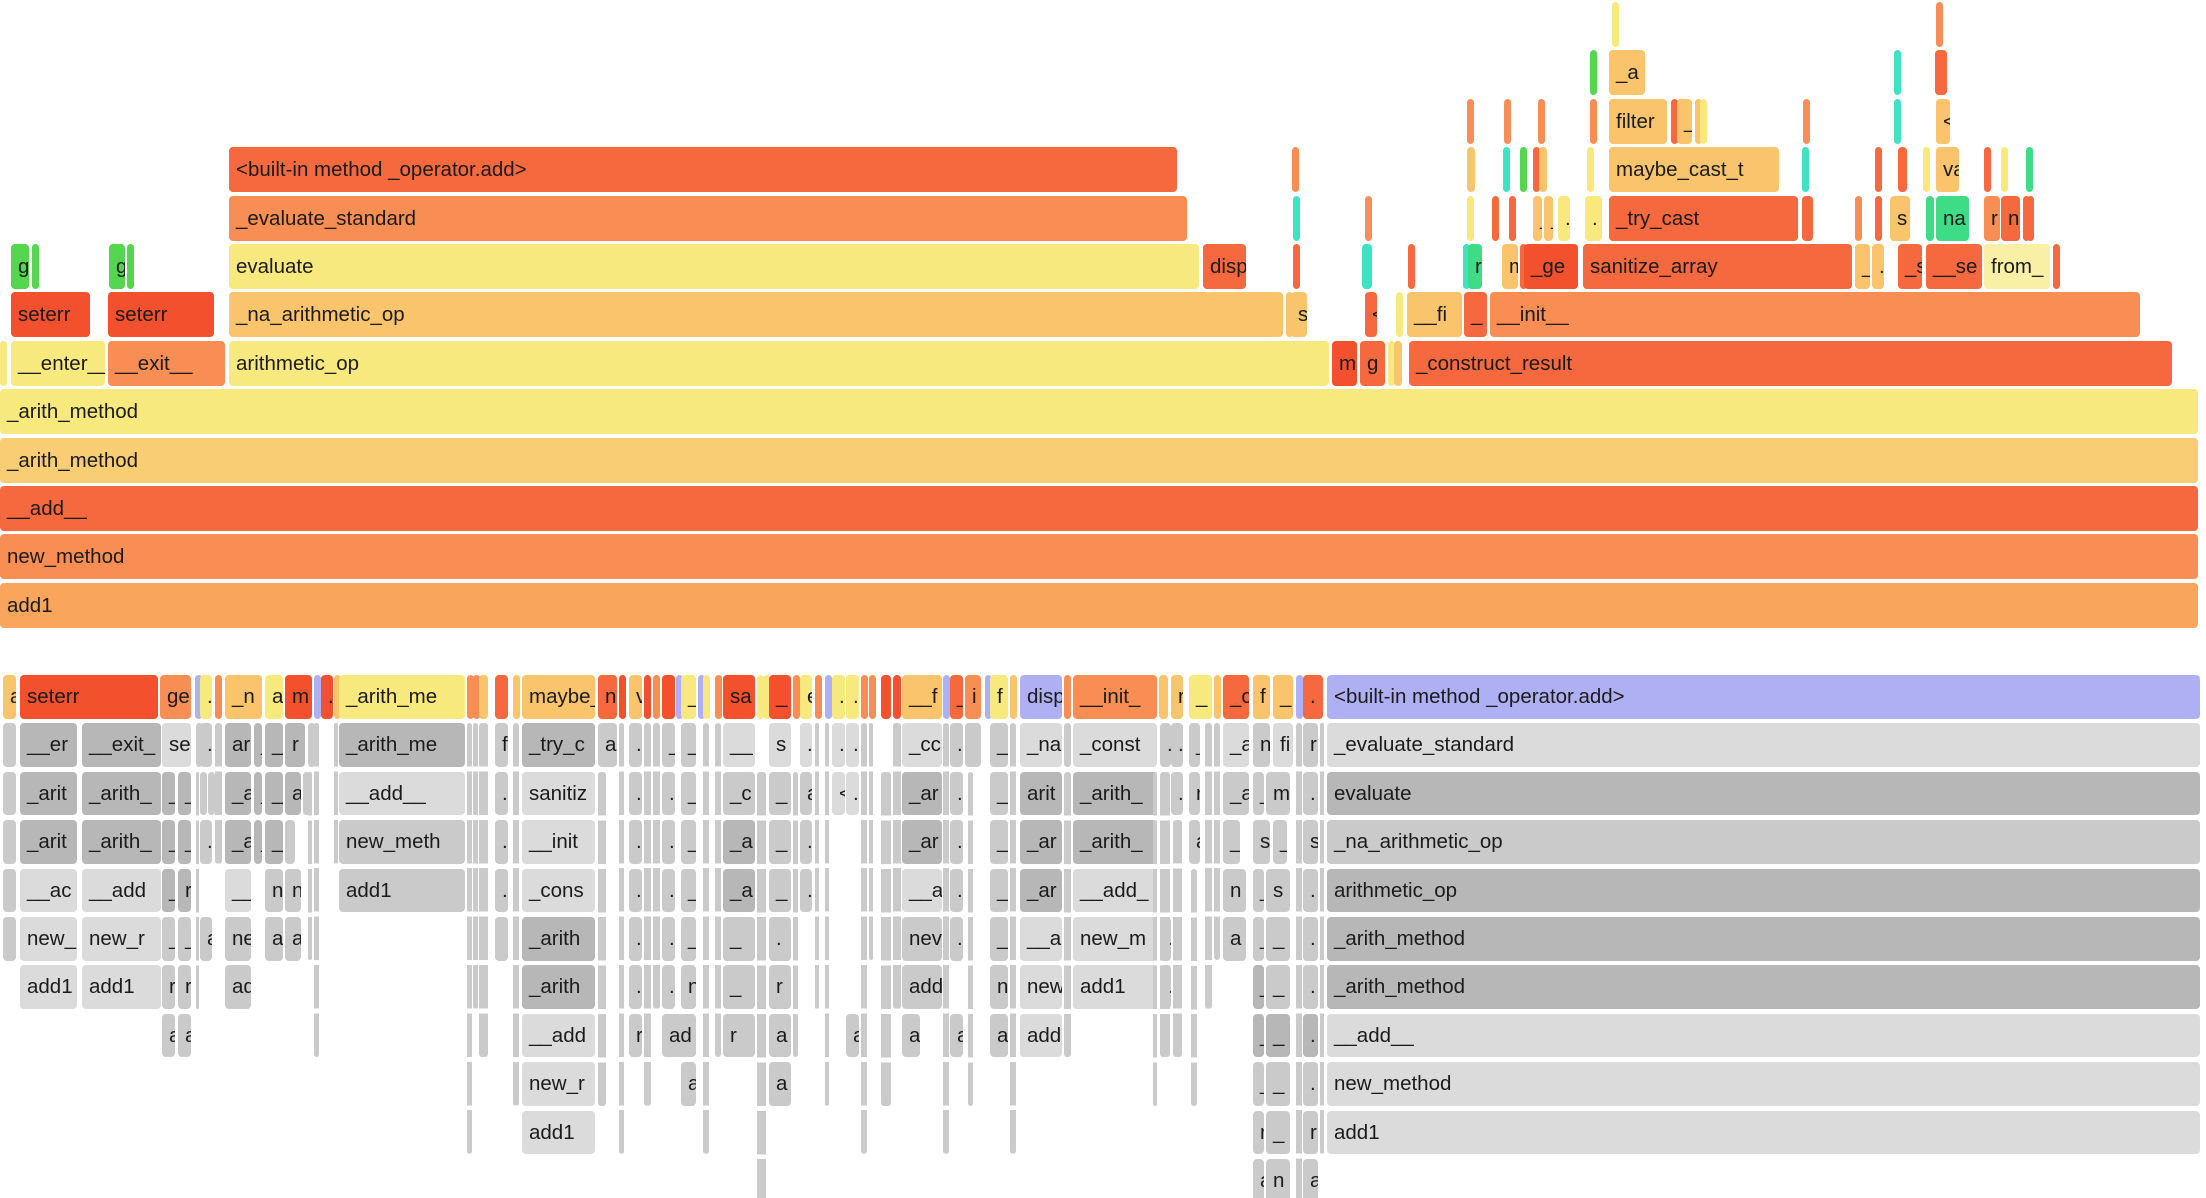  Describe the element at coordinates (688, 987) in the screenshot. I see `callees-frame: ne` at that location.